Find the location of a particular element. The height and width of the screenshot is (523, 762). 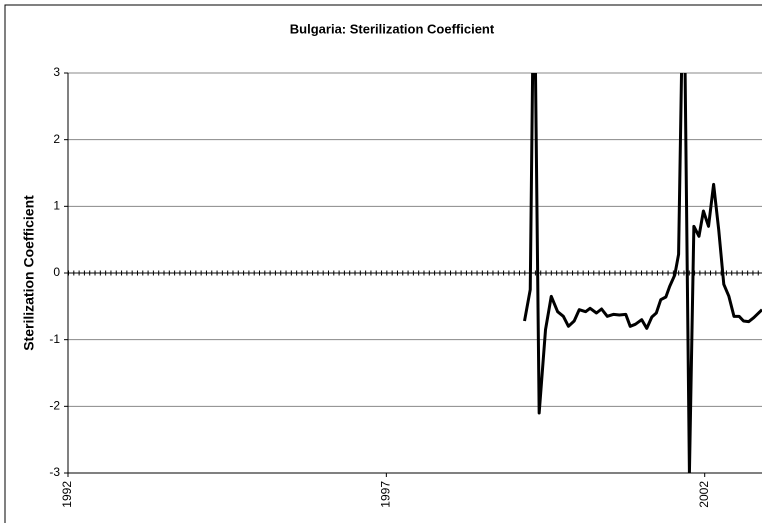

y-tick-label: 1 is located at coordinates (56, 206).